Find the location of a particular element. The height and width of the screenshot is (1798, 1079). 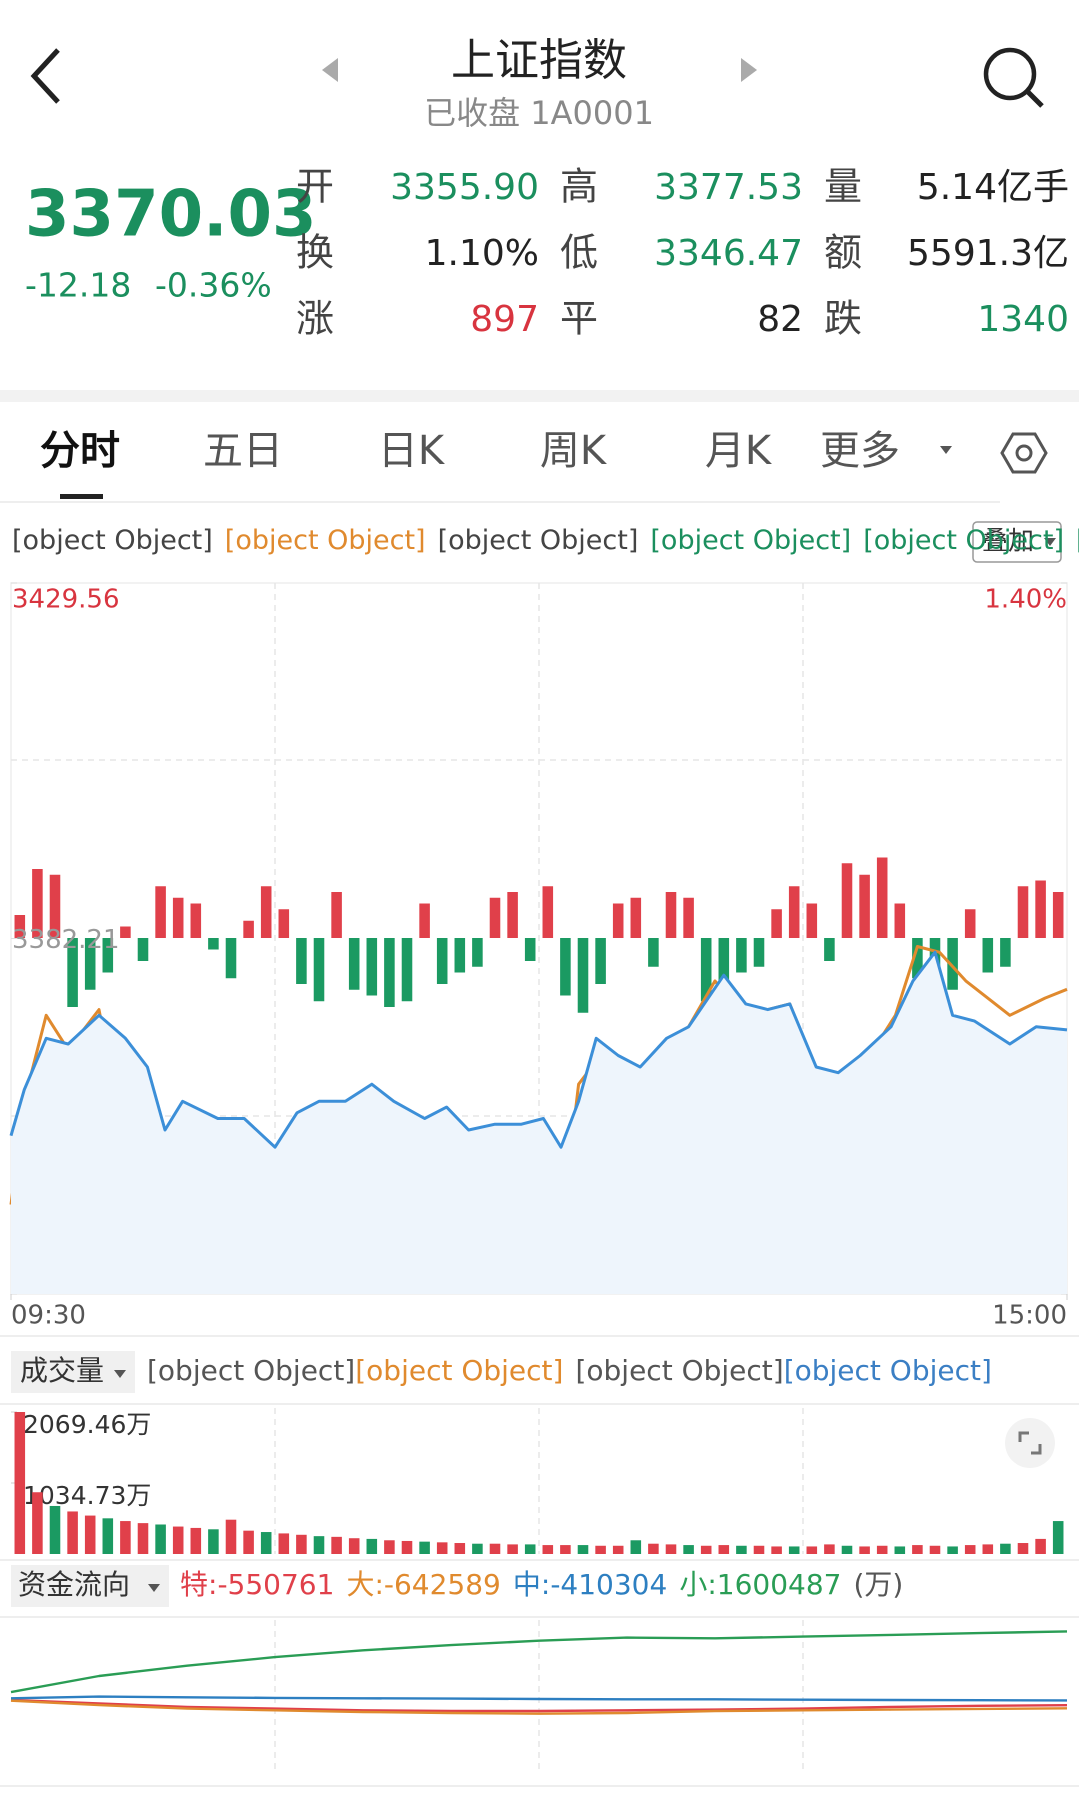

tab: 五日 is located at coordinates (243, 451).